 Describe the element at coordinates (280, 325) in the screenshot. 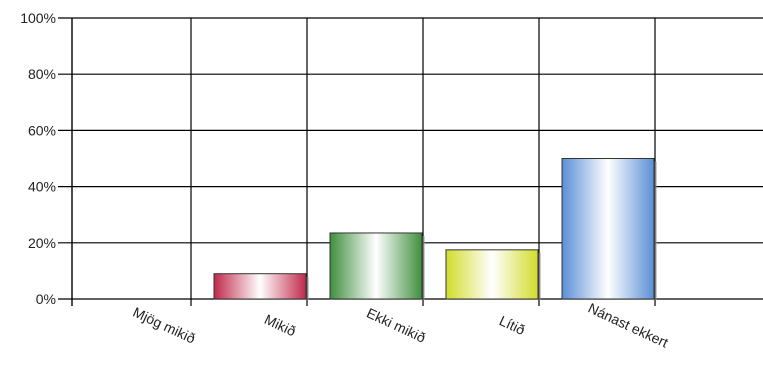

I see `category-label: Mikið` at that location.